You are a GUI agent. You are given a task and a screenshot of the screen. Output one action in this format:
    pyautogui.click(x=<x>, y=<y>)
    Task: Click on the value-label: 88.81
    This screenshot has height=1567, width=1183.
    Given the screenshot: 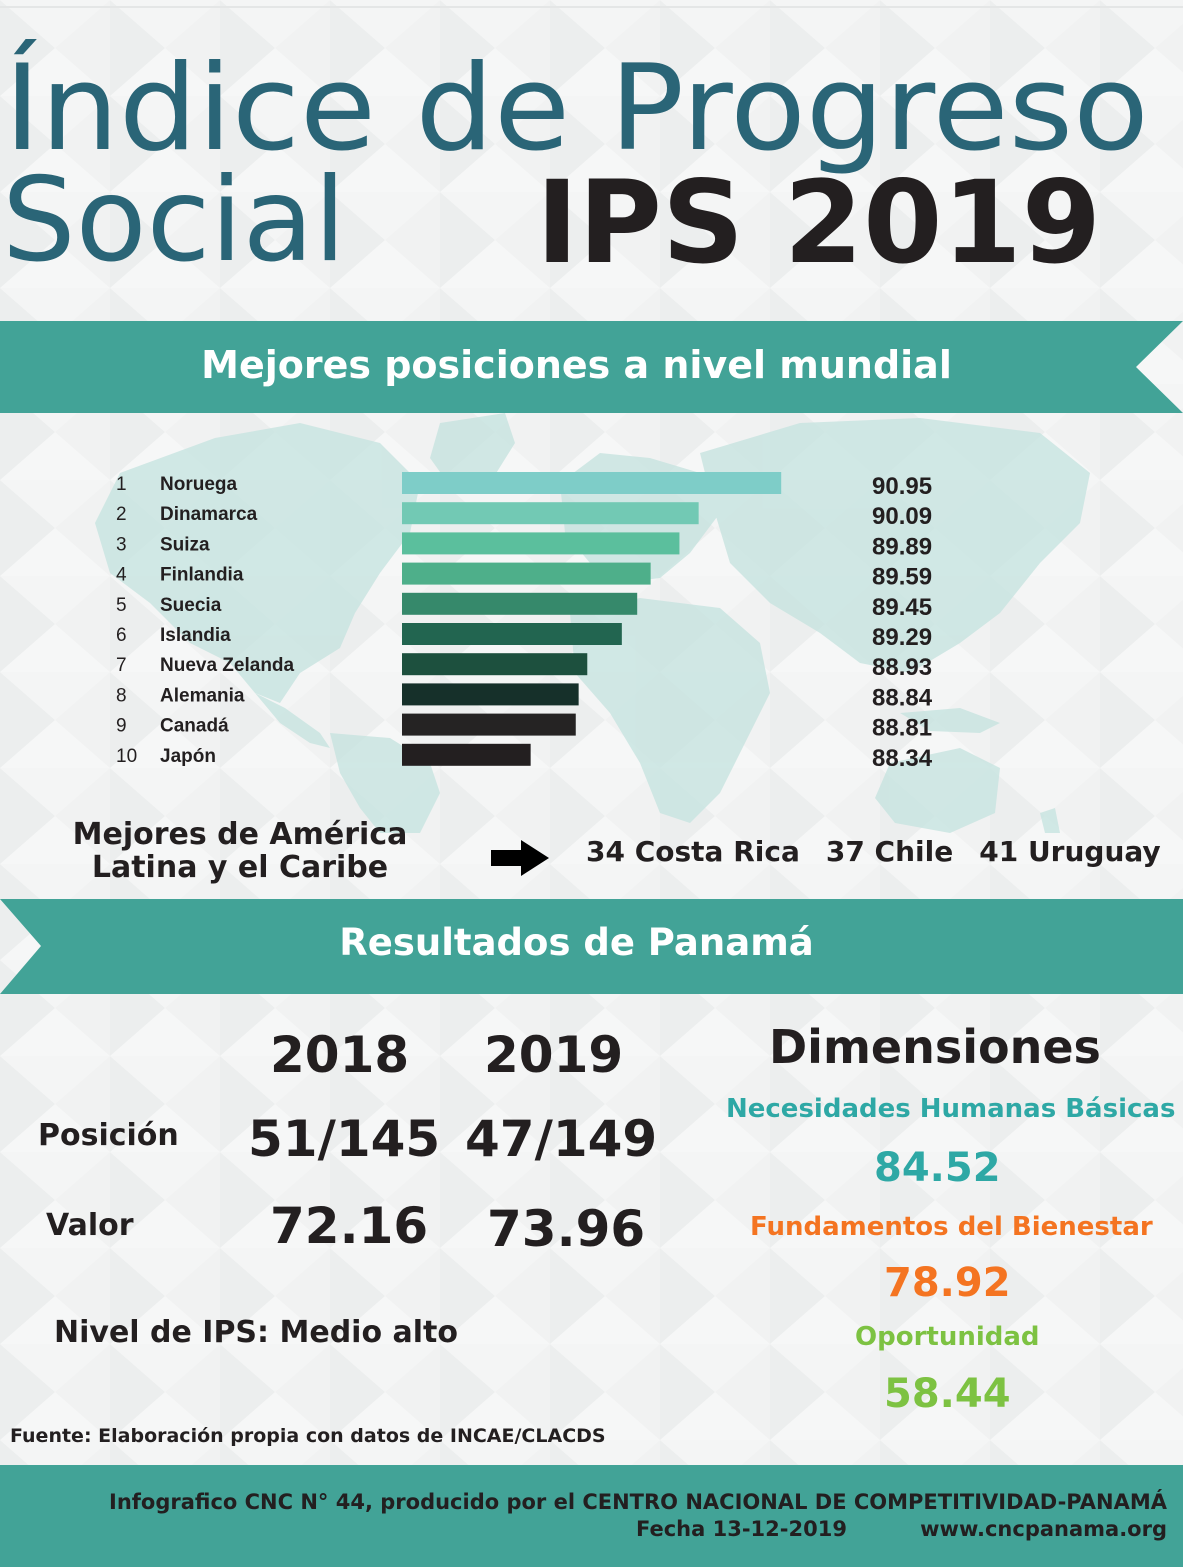 What is the action you would take?
    pyautogui.click(x=902, y=728)
    